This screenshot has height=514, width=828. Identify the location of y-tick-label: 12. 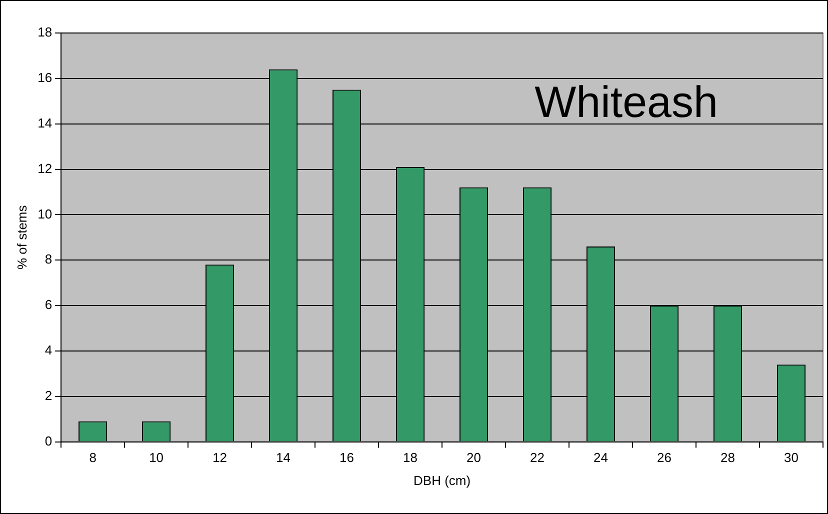
(45, 168).